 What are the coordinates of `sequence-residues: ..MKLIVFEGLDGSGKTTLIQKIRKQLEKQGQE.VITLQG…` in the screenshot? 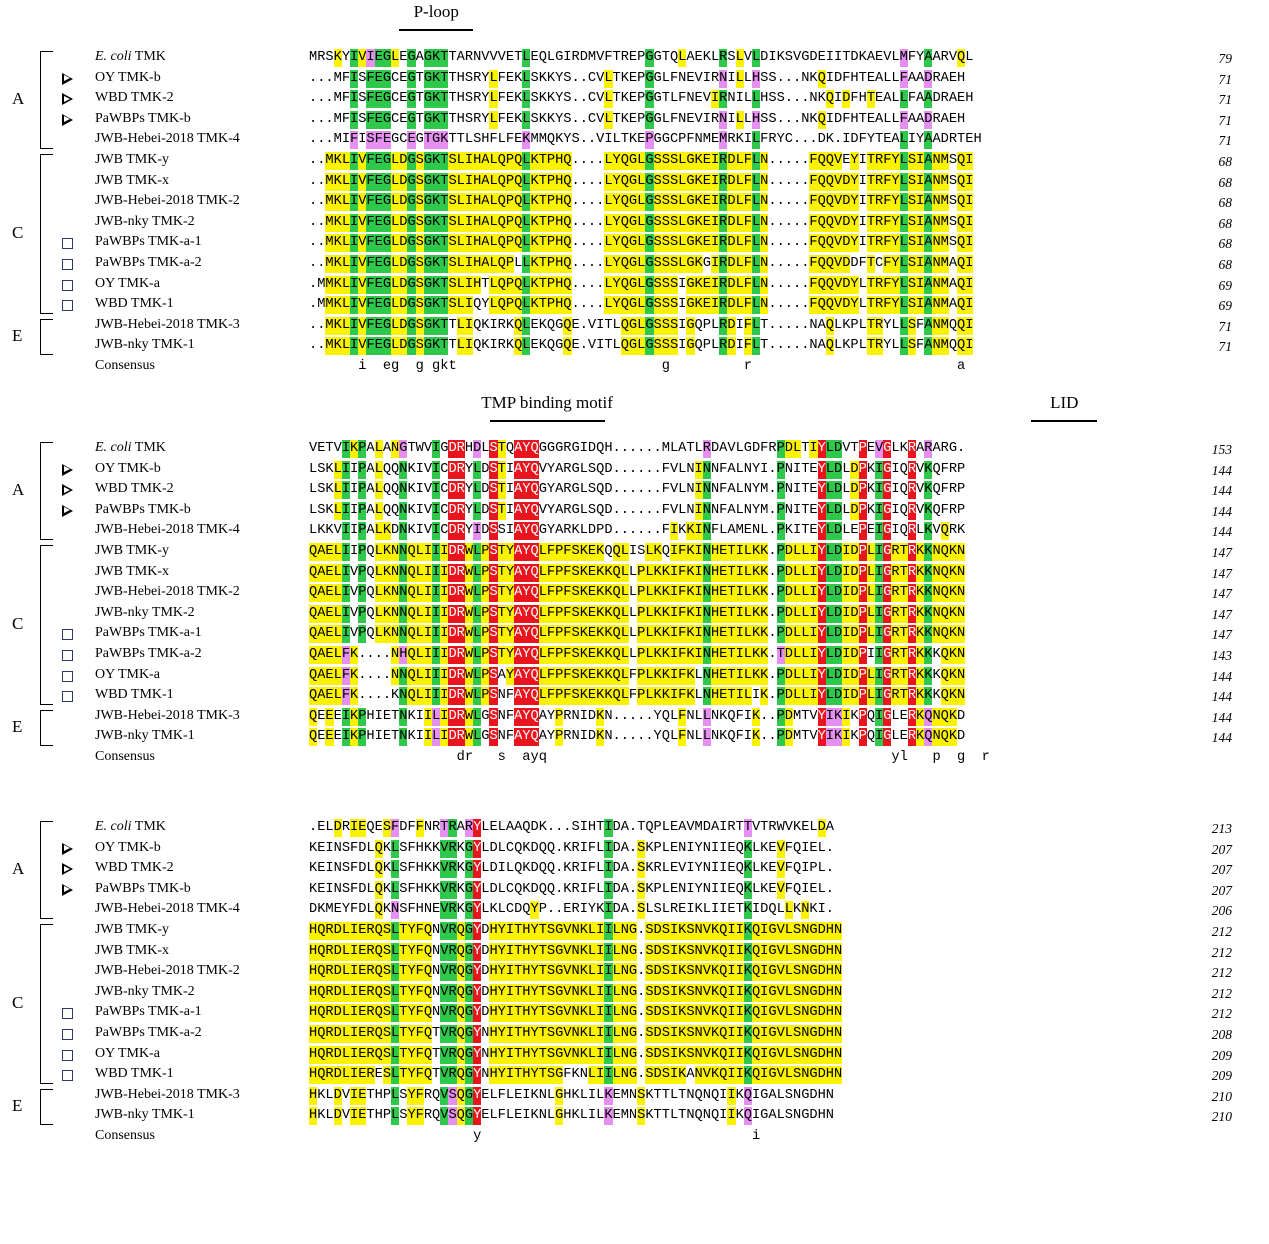 It's located at (641, 346).